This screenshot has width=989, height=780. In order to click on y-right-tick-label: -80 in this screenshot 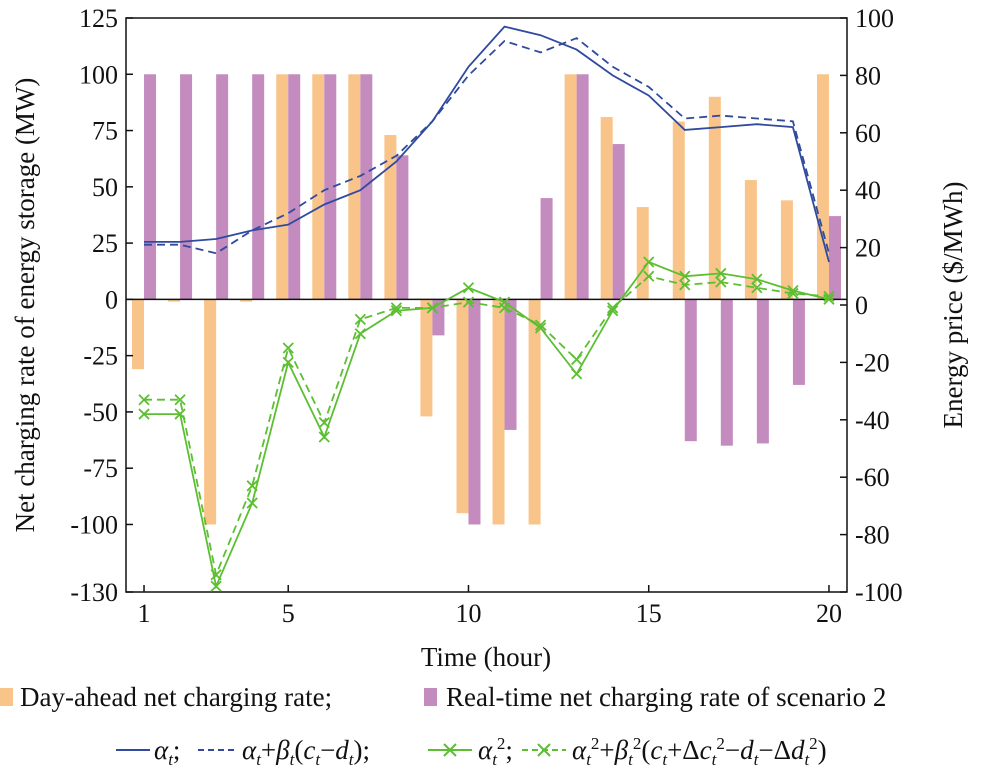, I will do `click(872, 535)`.